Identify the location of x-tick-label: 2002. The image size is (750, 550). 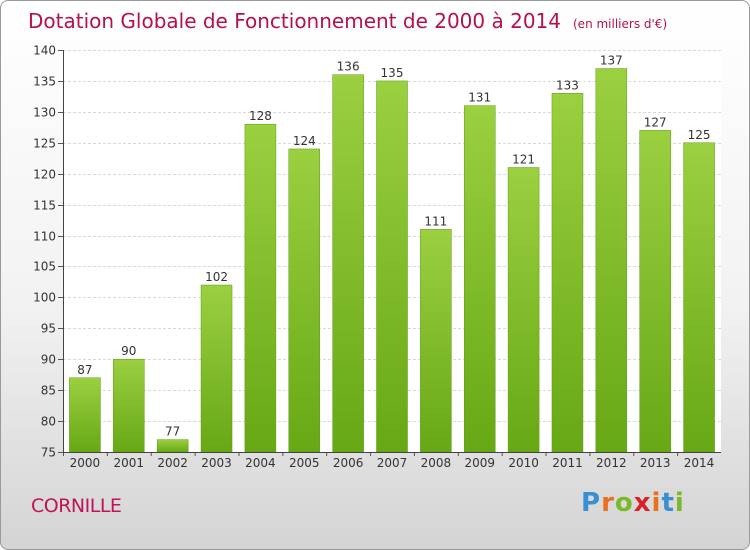
(172, 463).